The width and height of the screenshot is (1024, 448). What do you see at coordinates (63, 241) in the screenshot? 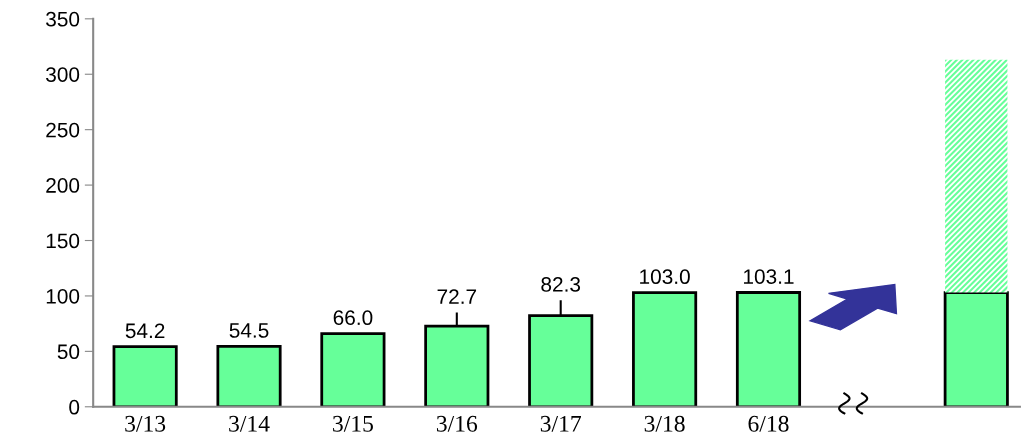
I see `y-tick-label: 150` at bounding box center [63, 241].